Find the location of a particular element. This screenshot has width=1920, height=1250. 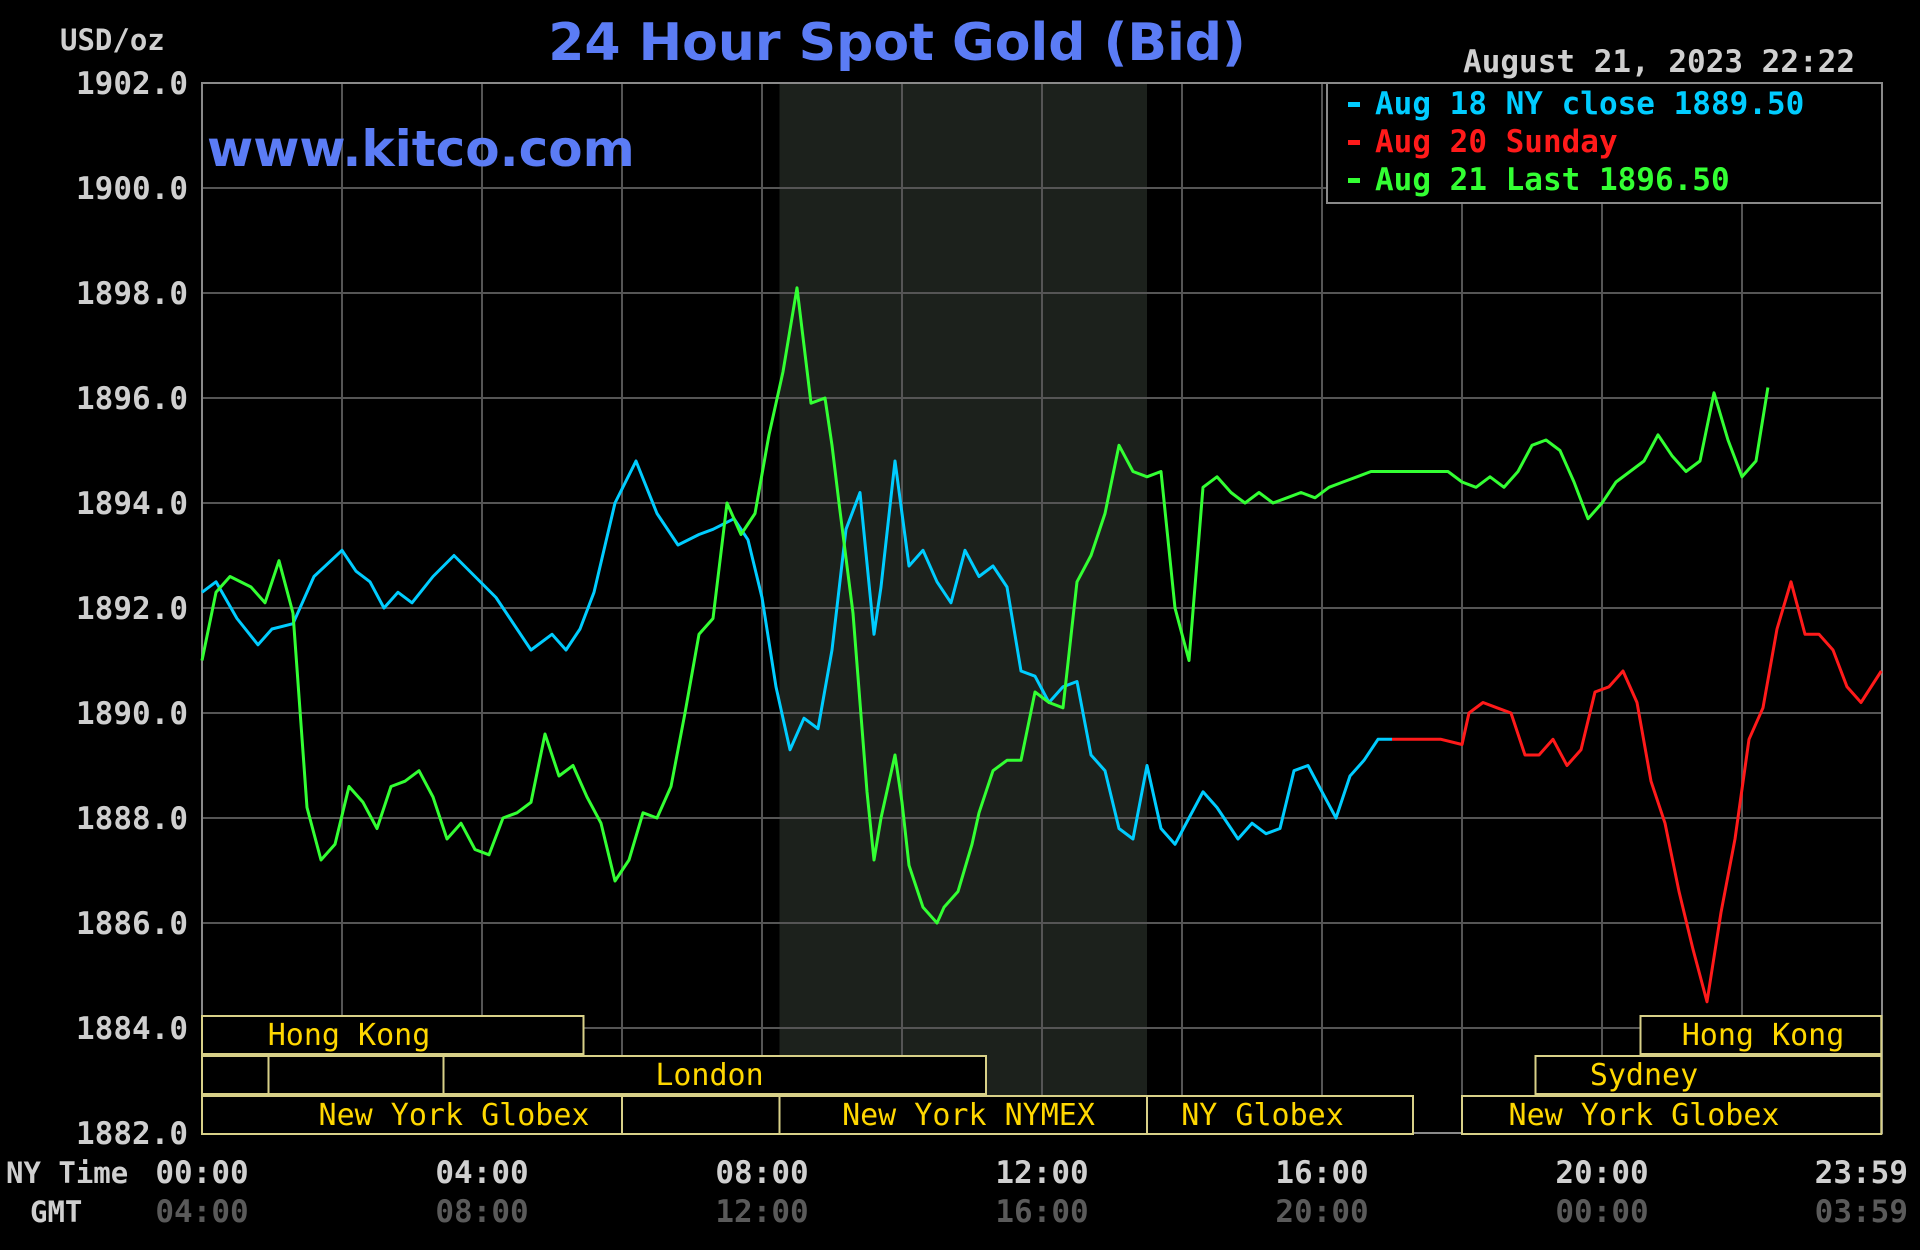

x-tick-label-ny: 16:00 is located at coordinates (1321, 1173).